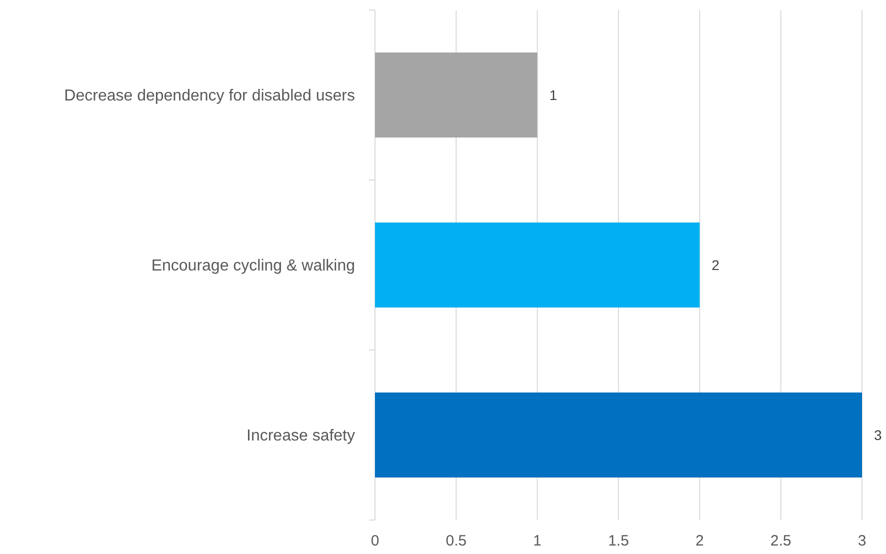 This screenshot has width=886, height=554. Describe the element at coordinates (209, 96) in the screenshot. I see `y-tick-label: Decrease dependency for disabled users` at that location.